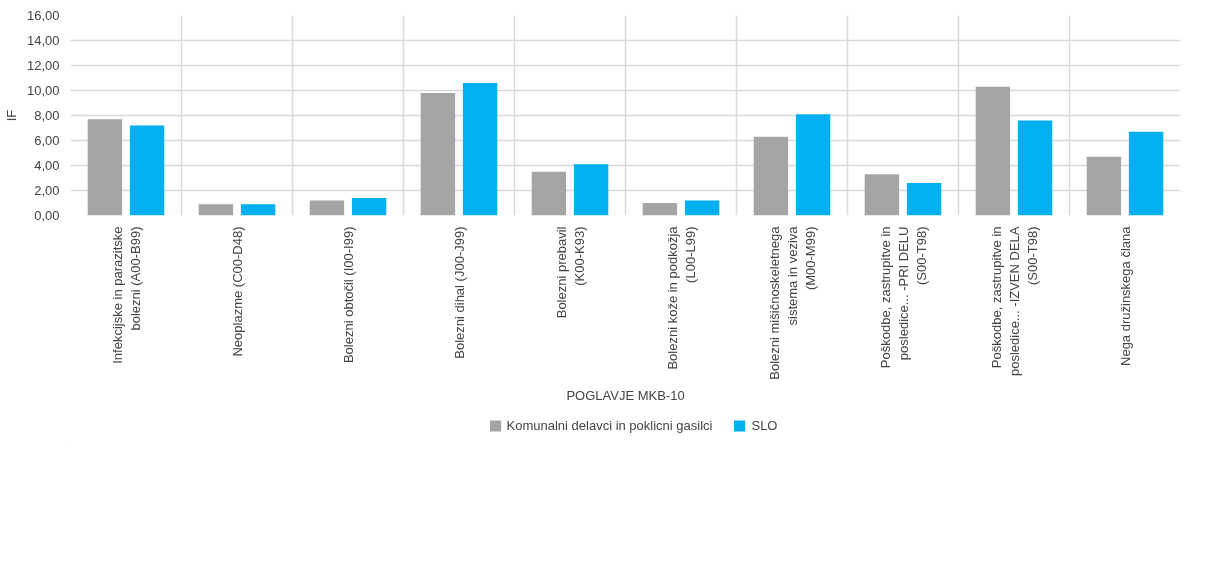 This screenshot has height=571, width=1217. Describe the element at coordinates (43, 15) in the screenshot. I see `y-tick-label: 16,00` at that location.